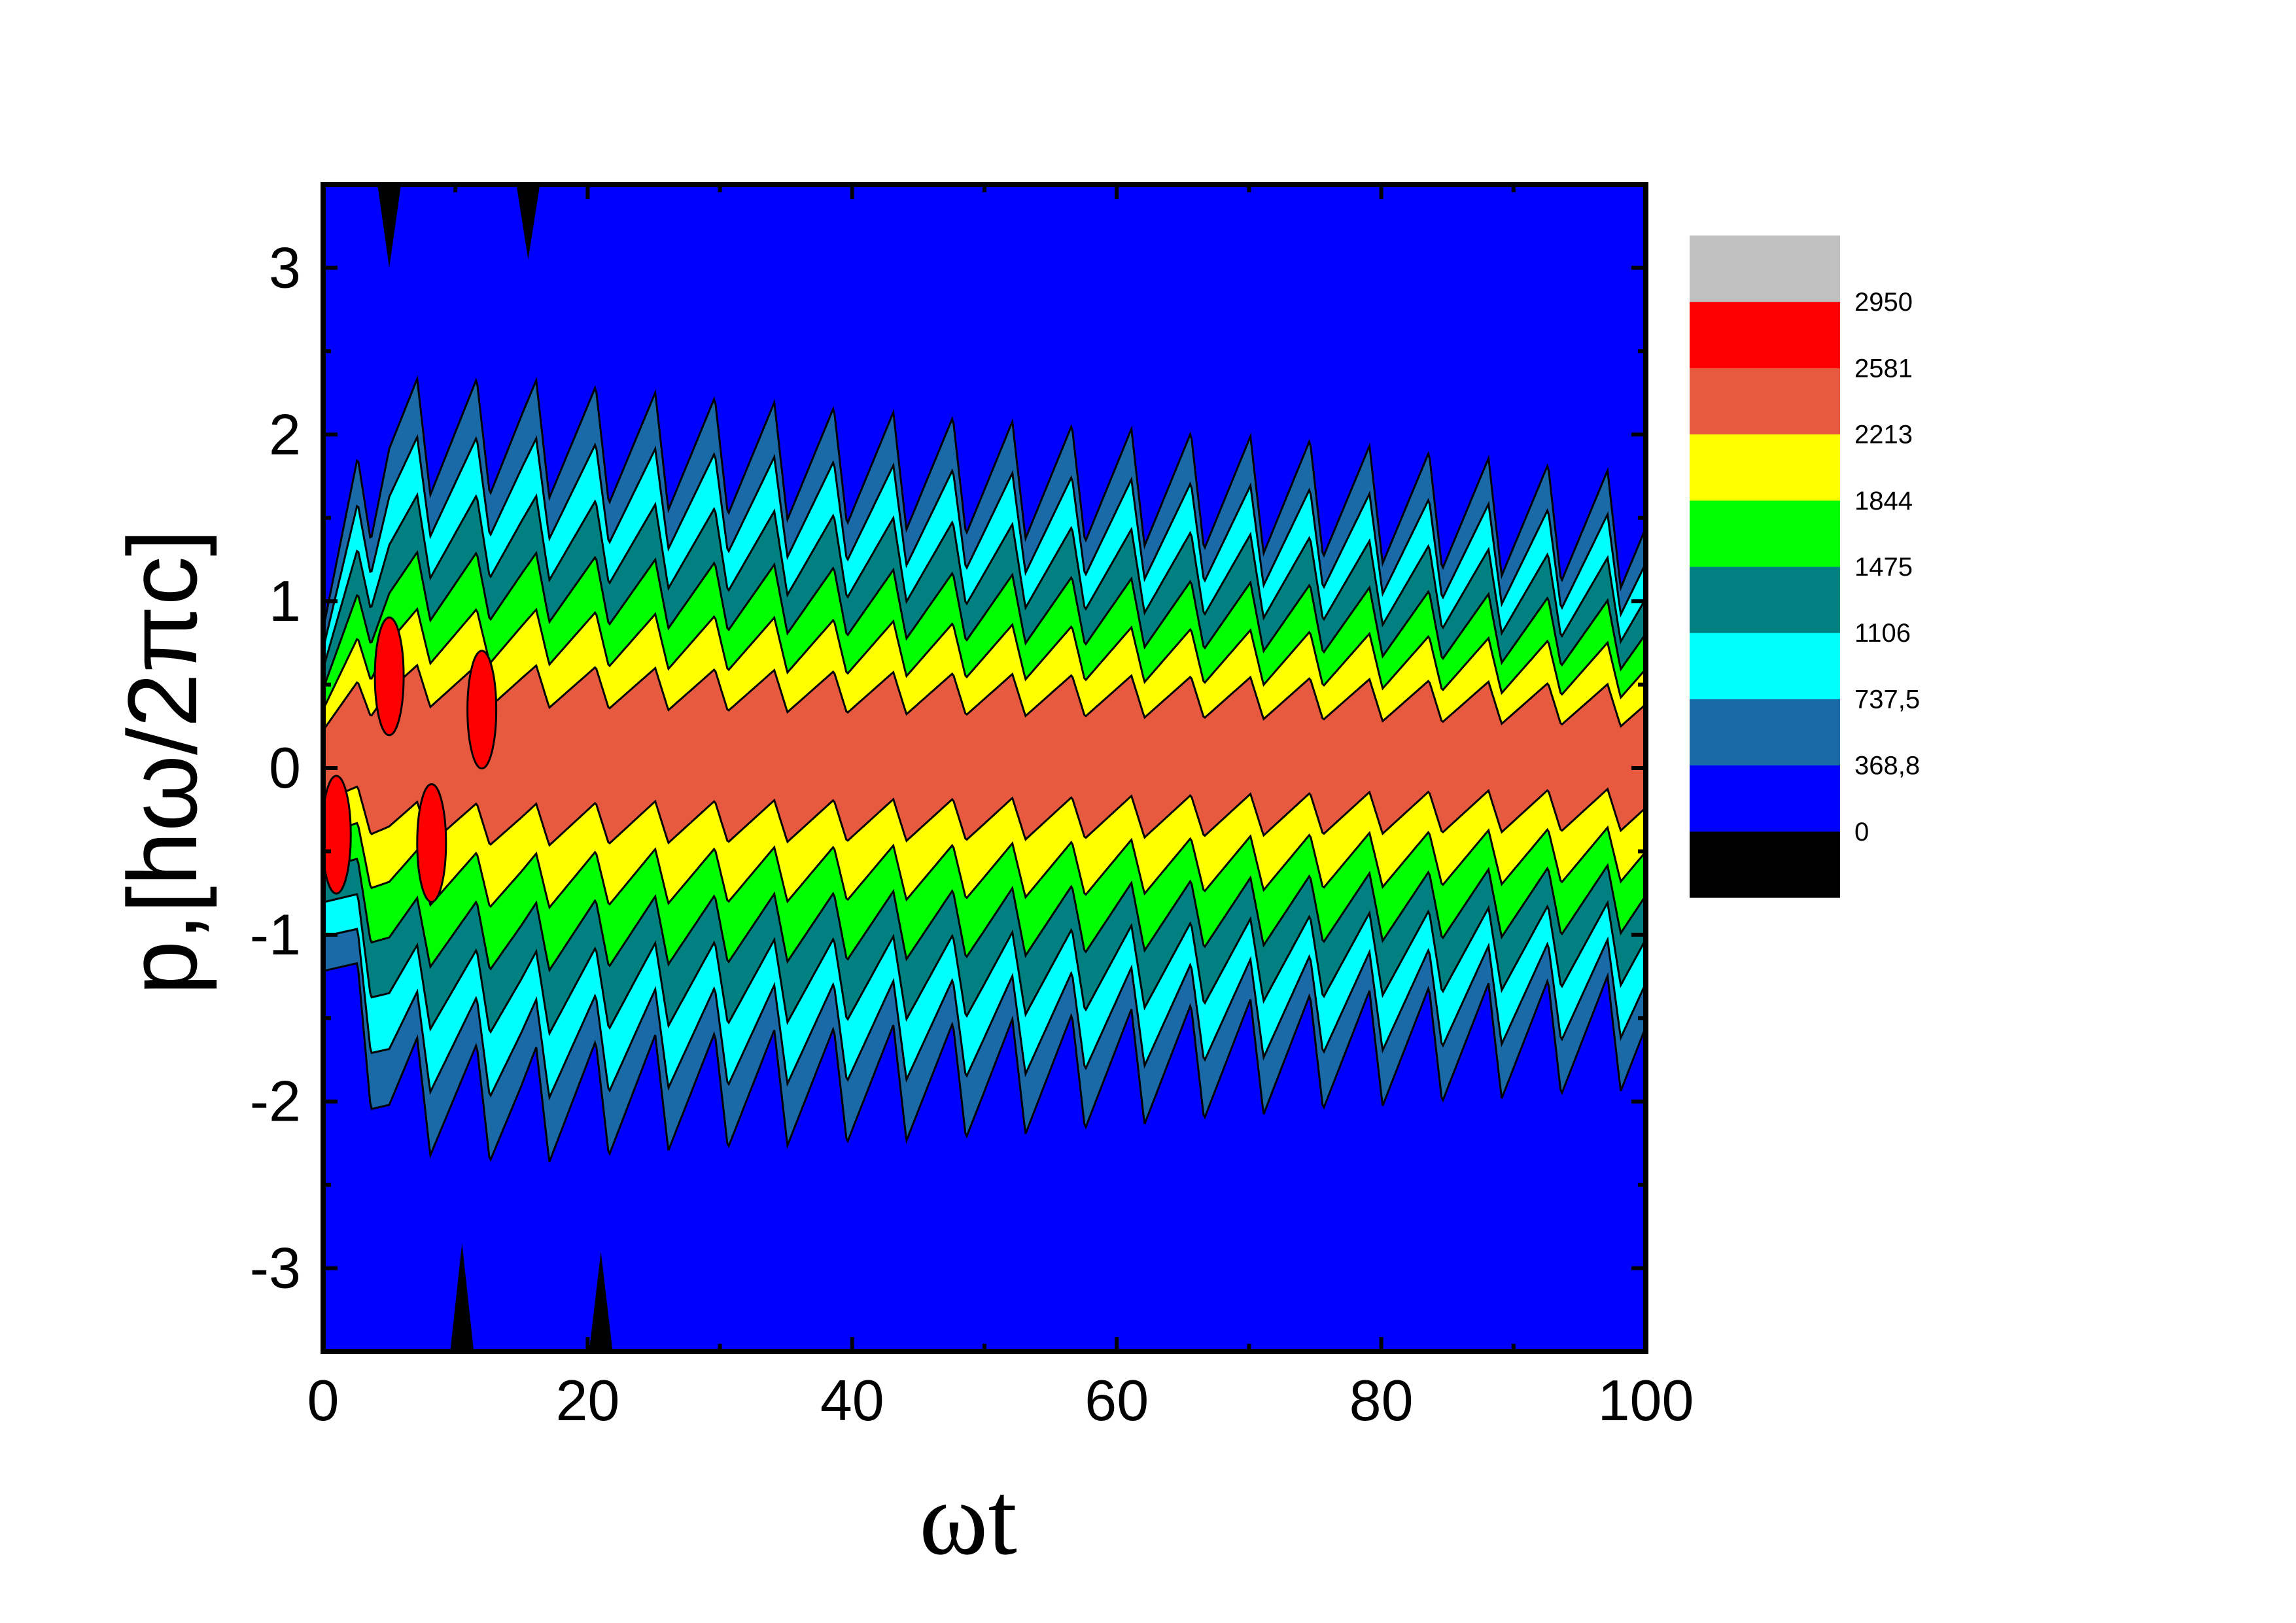 Image resolution: width=2296 pixels, height=1623 pixels. Describe the element at coordinates (162, 763) in the screenshot. I see `y-axis-title: p,[hω/2πc]` at that location.